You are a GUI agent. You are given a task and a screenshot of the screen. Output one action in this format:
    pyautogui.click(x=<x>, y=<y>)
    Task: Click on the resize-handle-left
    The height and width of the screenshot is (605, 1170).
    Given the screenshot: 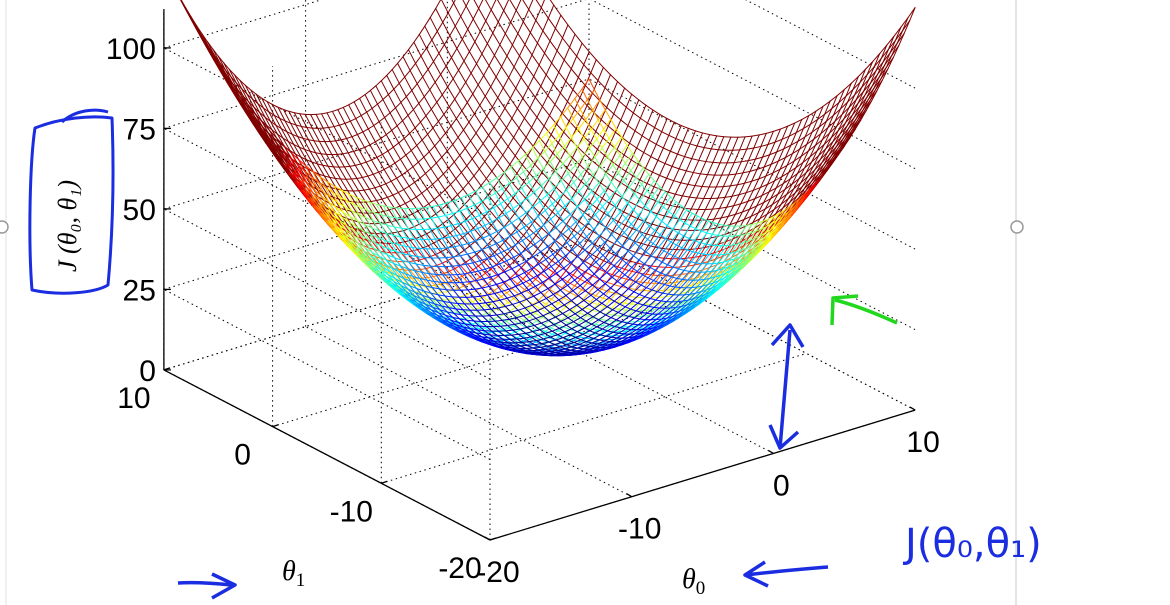 What is the action you would take?
    pyautogui.click(x=4, y=227)
    